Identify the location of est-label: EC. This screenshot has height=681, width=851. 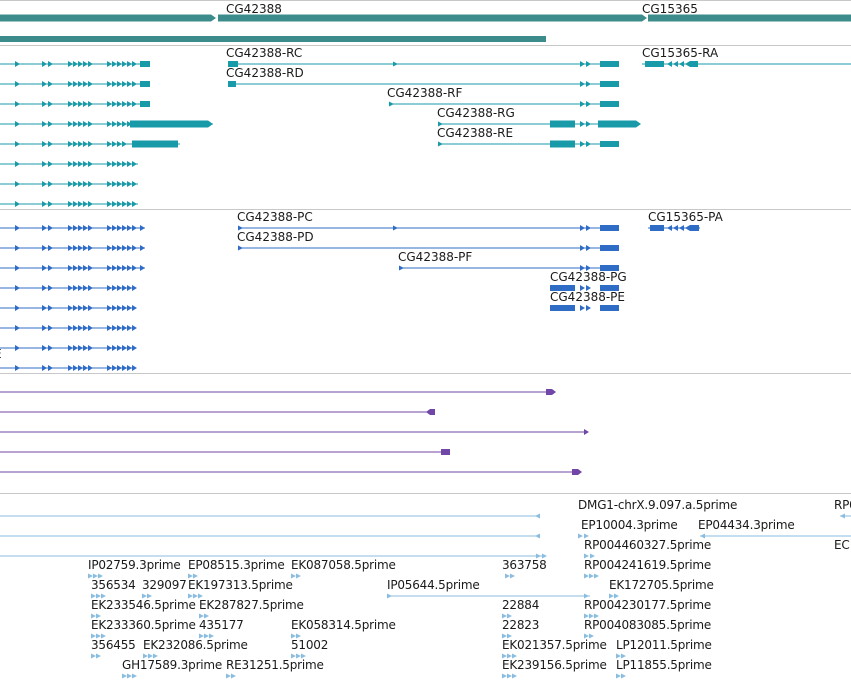
(842, 545).